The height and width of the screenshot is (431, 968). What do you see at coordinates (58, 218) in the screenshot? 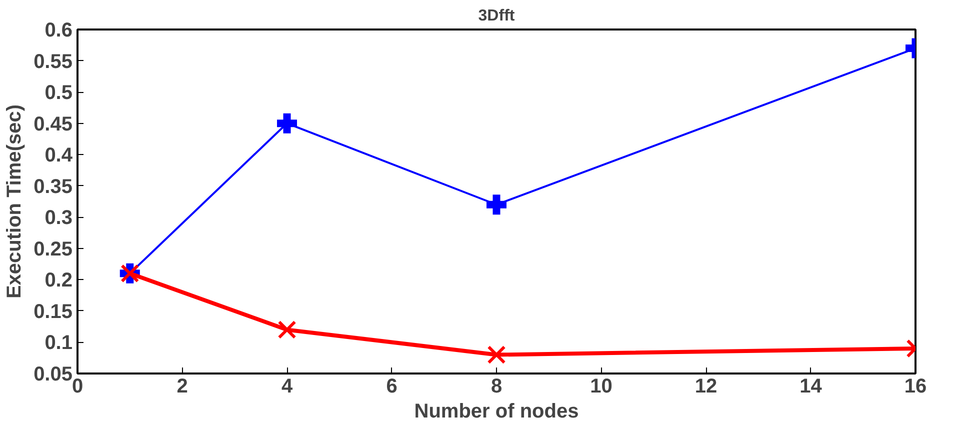
I see `y-tick-label: 0.3` at bounding box center [58, 218].